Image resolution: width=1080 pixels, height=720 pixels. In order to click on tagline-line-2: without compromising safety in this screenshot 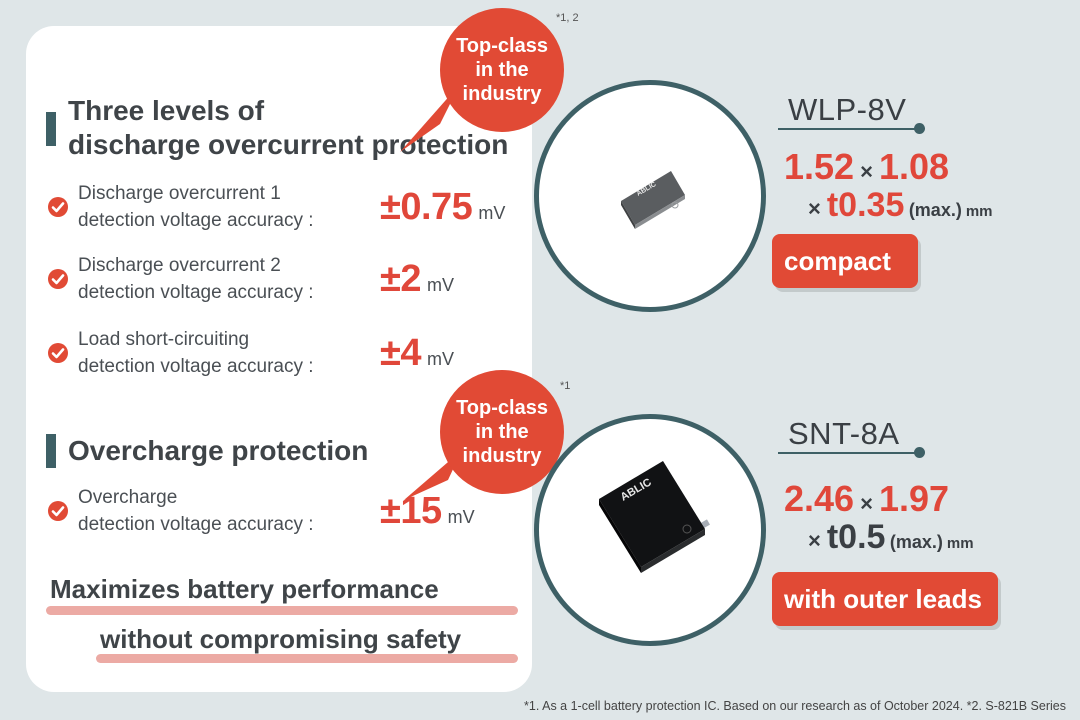, I will do `click(281, 639)`.